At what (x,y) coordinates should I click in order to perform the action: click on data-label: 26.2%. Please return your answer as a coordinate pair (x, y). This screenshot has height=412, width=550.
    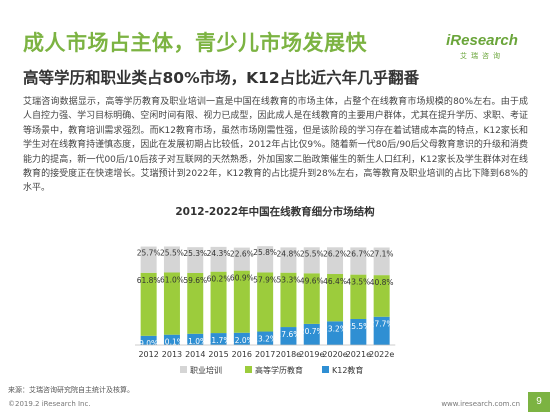
    Looking at the image, I should click on (335, 253).